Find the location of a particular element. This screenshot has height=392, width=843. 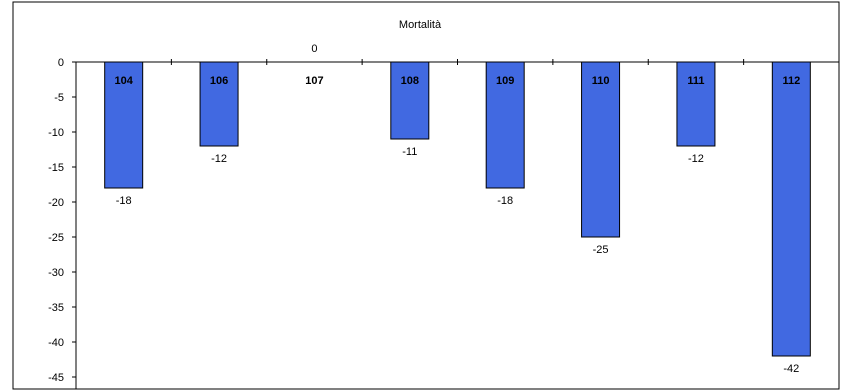

y-tick-label: -10 is located at coordinates (56, 133).